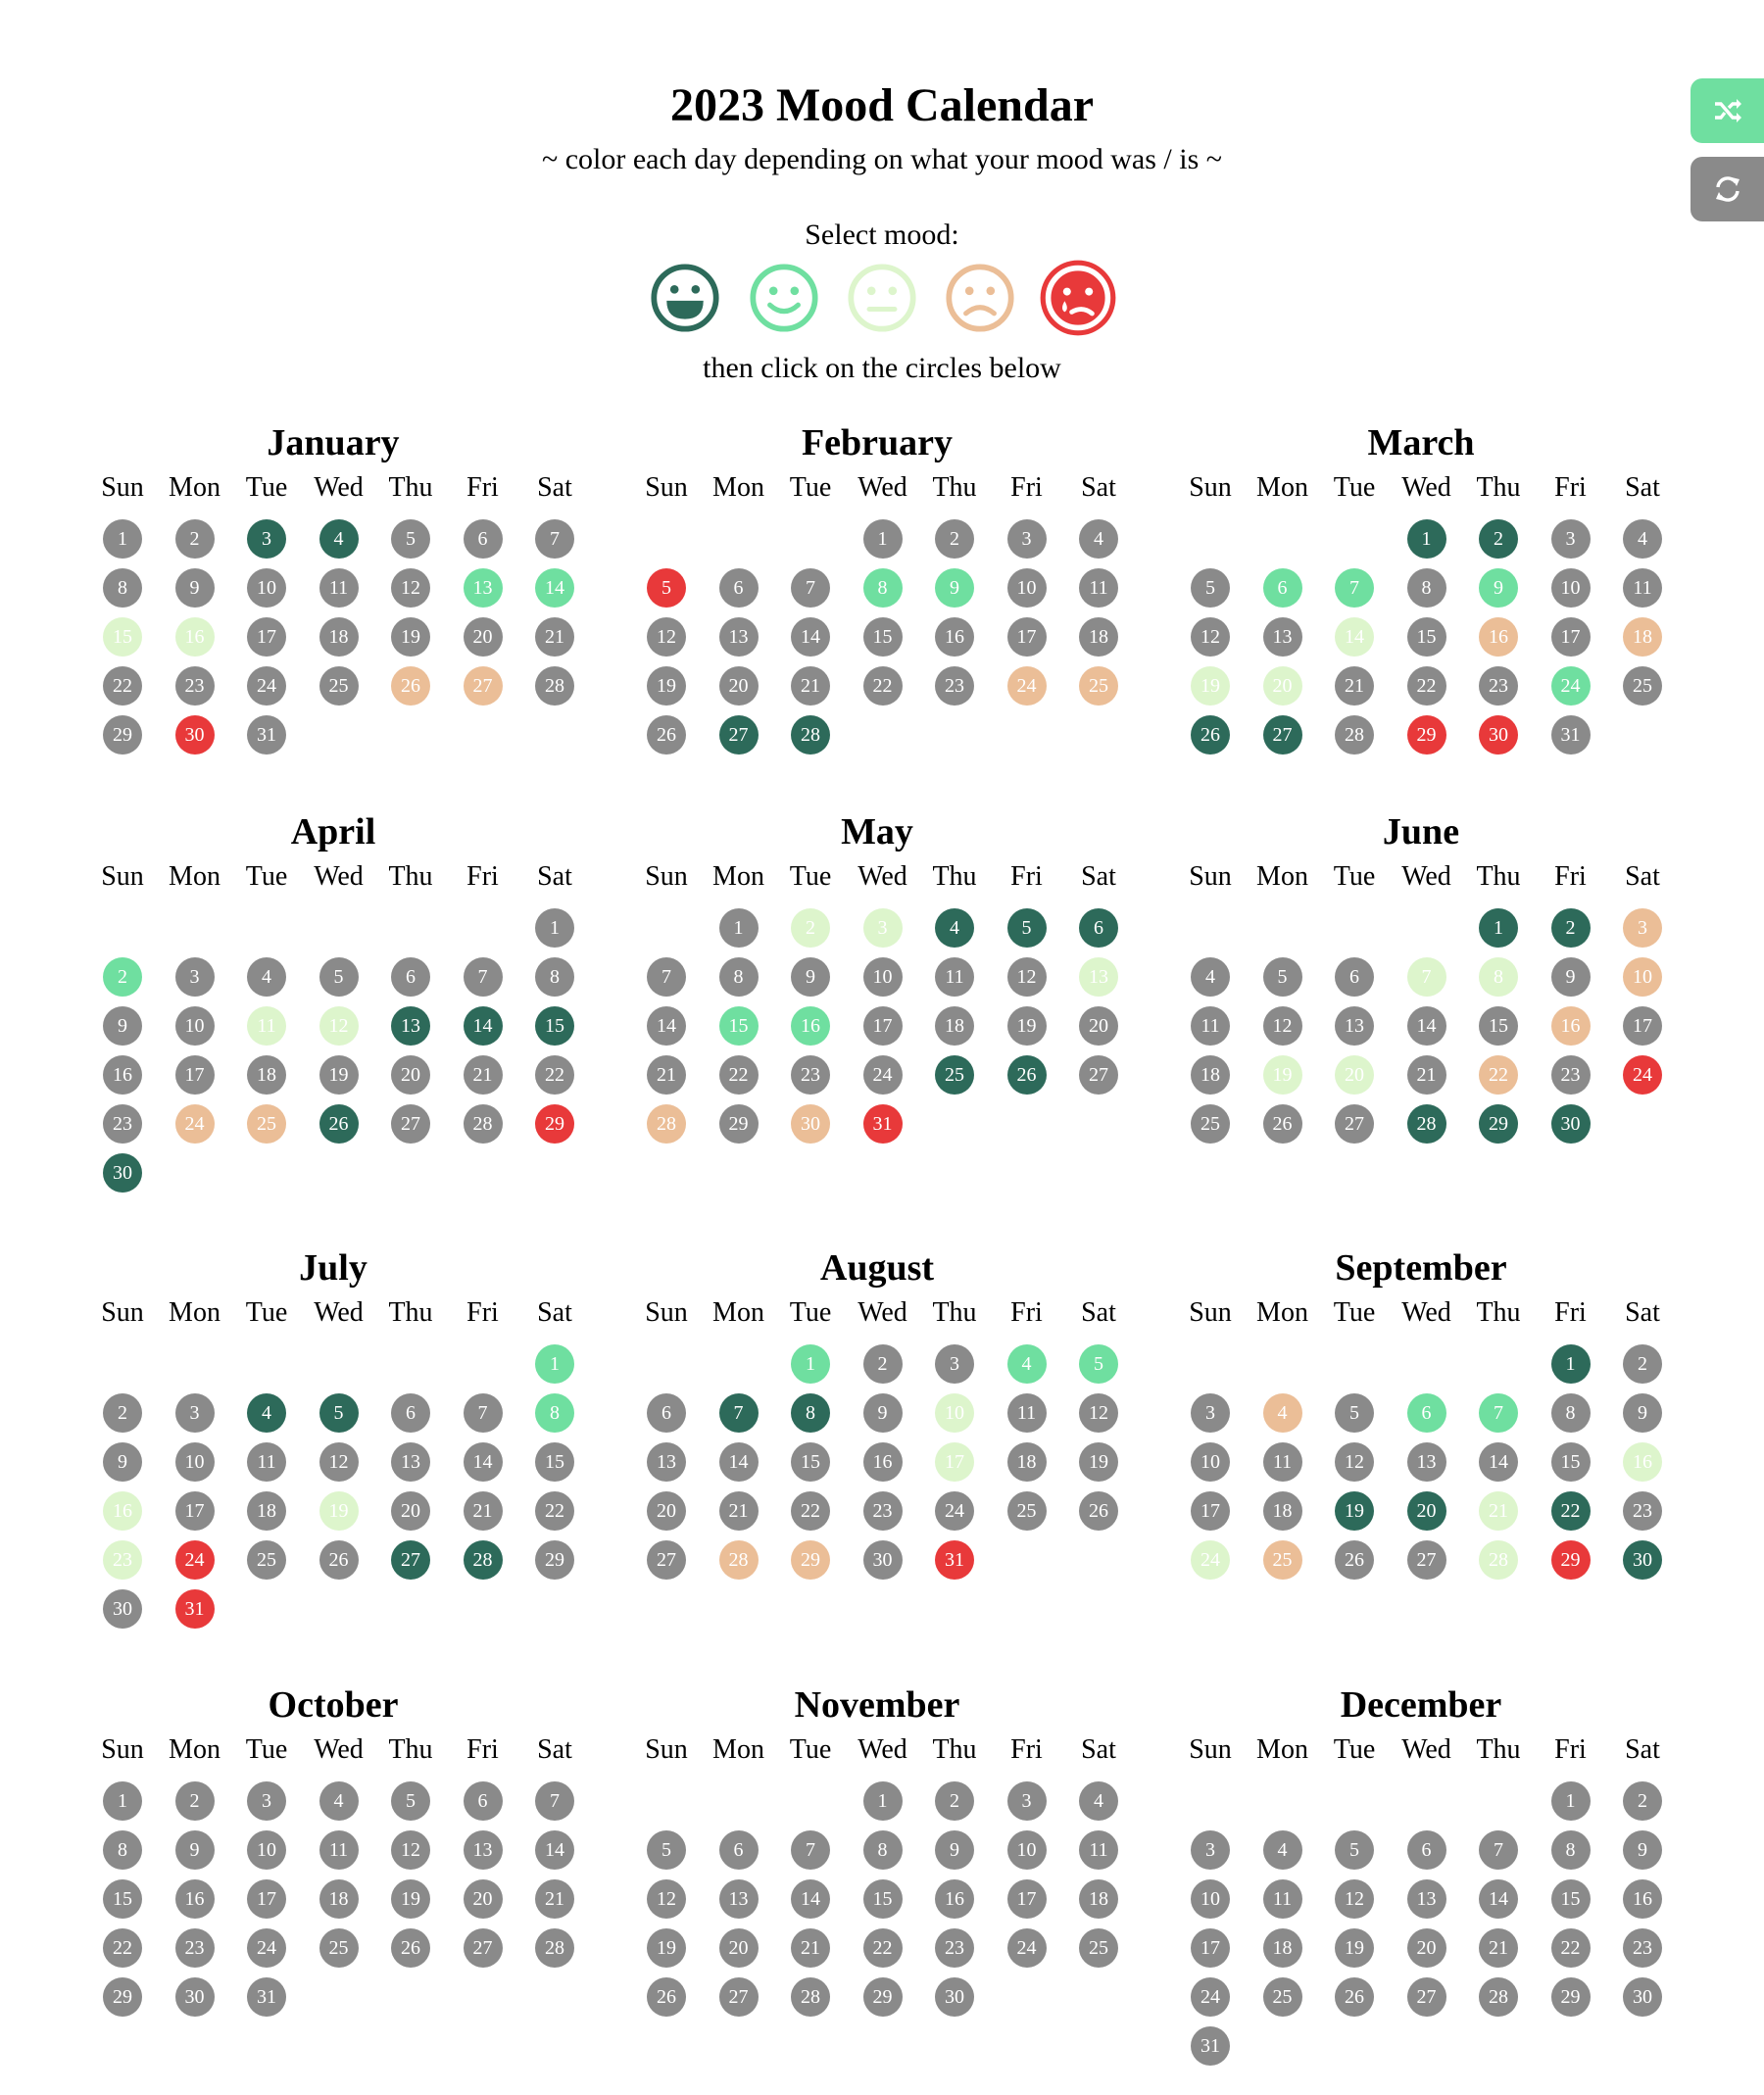 Image resolution: width=1764 pixels, height=2095 pixels. What do you see at coordinates (266, 1899) in the screenshot?
I see `day-circle: 17` at bounding box center [266, 1899].